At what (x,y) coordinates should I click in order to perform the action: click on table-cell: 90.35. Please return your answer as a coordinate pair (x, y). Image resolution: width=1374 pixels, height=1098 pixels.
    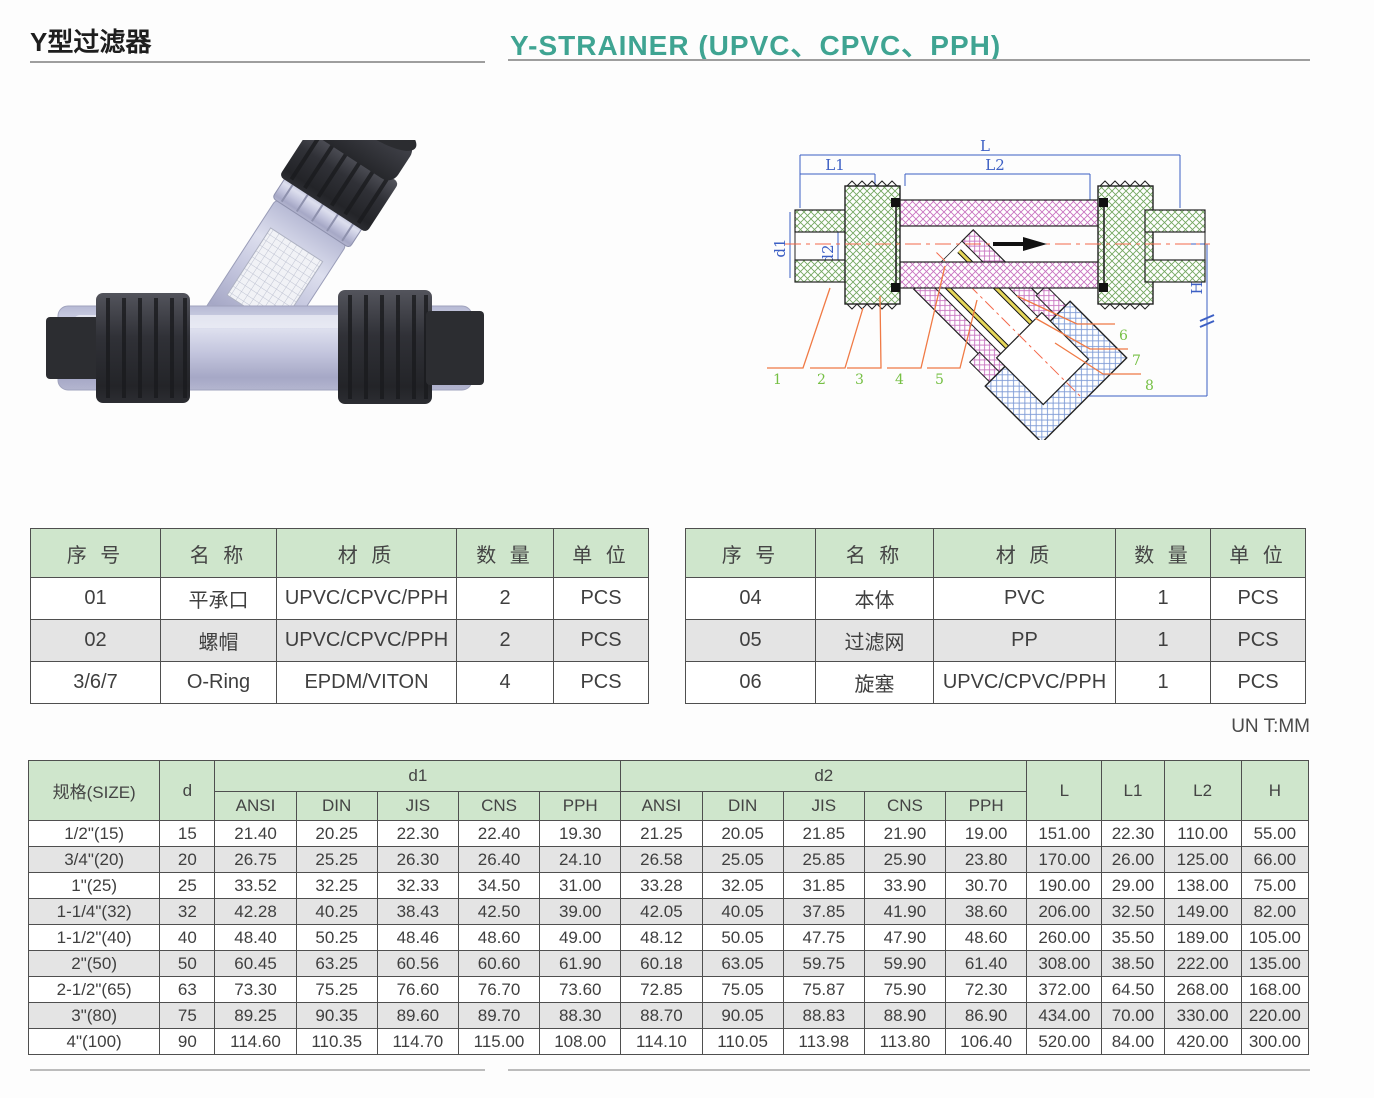
    Looking at the image, I should click on (336, 1015).